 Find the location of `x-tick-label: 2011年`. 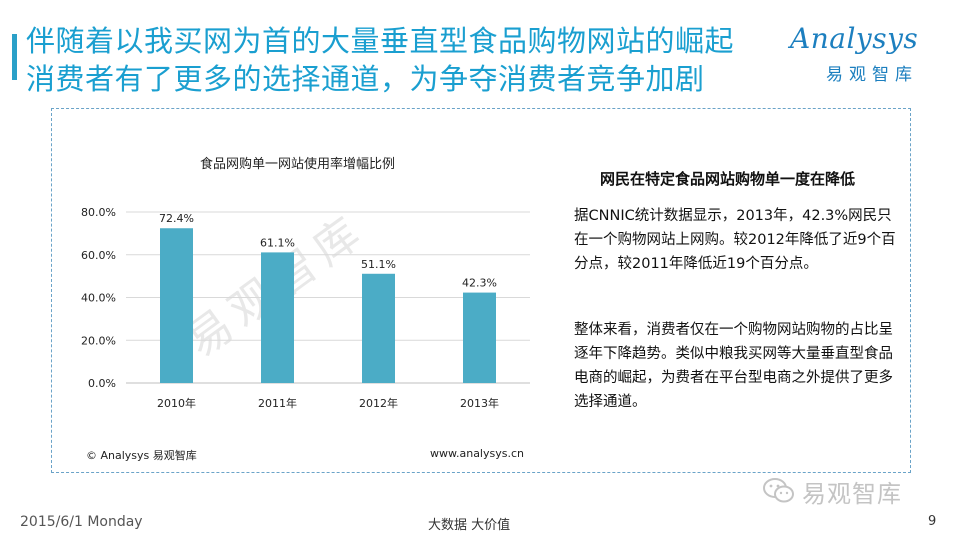

x-tick-label: 2011年 is located at coordinates (277, 403).